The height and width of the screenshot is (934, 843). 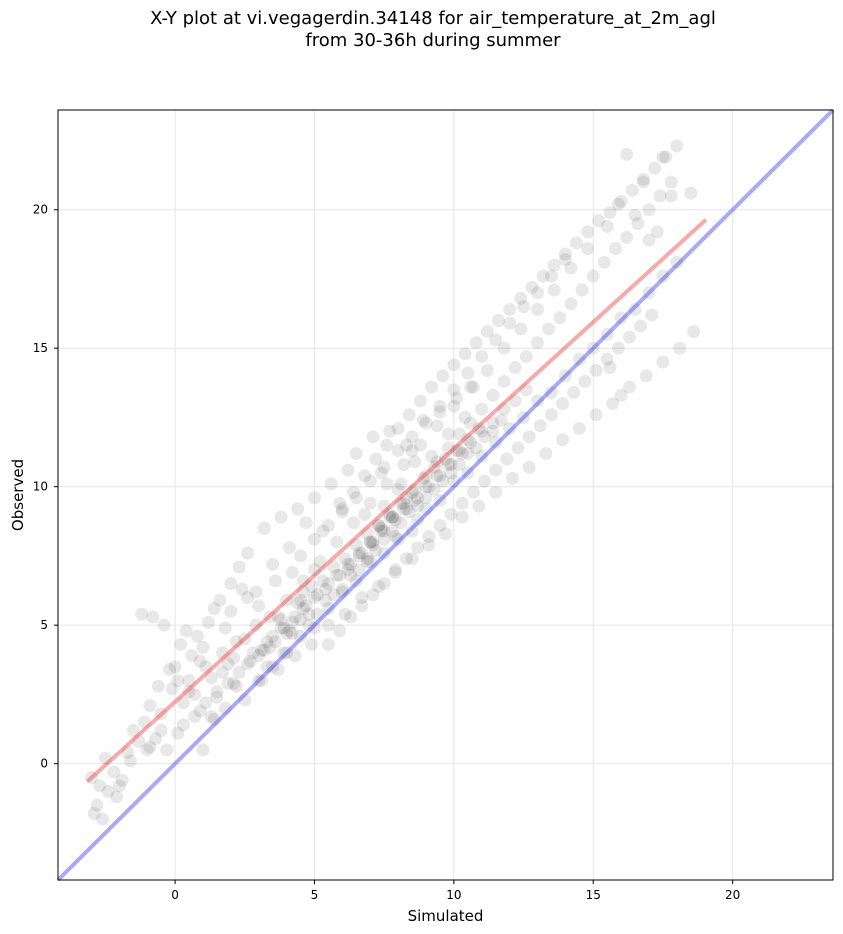 What do you see at coordinates (18, 495) in the screenshot?
I see `y-axis-label: Observed` at bounding box center [18, 495].